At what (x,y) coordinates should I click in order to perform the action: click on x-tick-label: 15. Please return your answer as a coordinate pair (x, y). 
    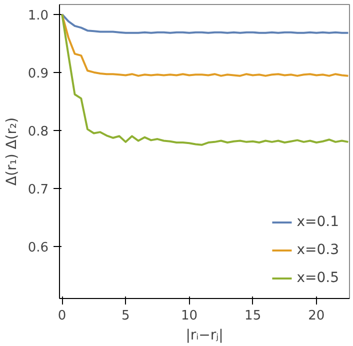
    Looking at the image, I should click on (253, 316).